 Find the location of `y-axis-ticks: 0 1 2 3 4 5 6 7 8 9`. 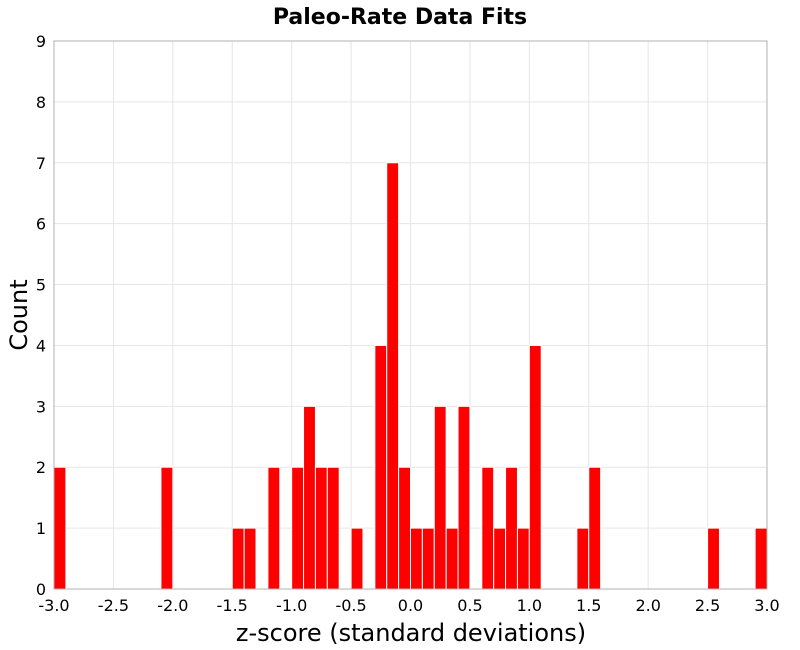

y-axis-ticks: 0 1 2 3 4 5 6 7 8 9 is located at coordinates (41, 315).